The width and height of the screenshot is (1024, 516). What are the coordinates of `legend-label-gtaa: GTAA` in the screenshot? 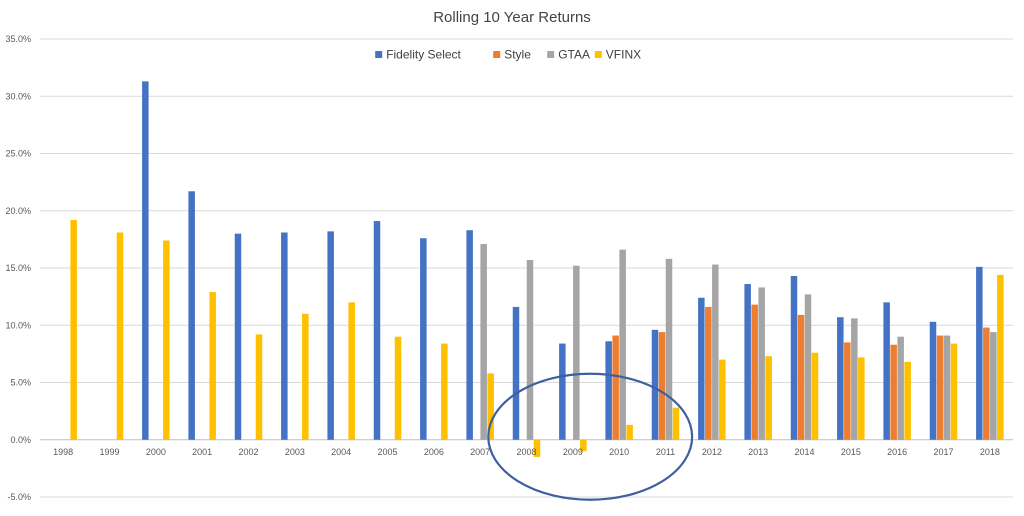 It's located at (574, 55).